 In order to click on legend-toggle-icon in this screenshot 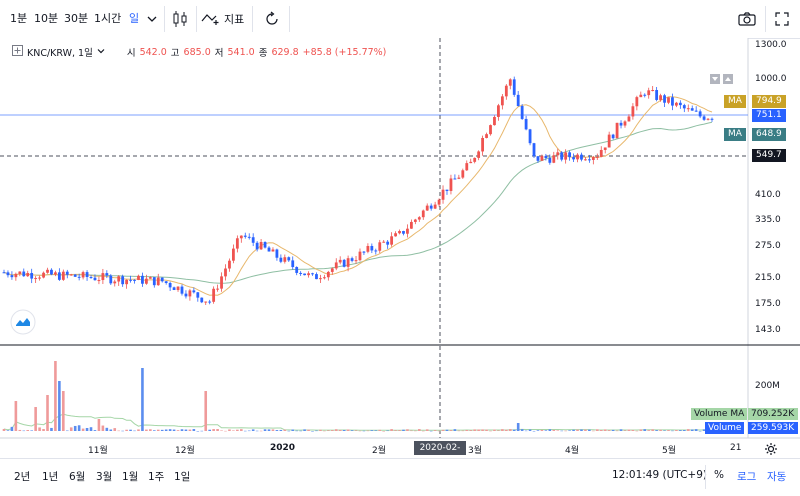, I will do `click(17, 52)`.